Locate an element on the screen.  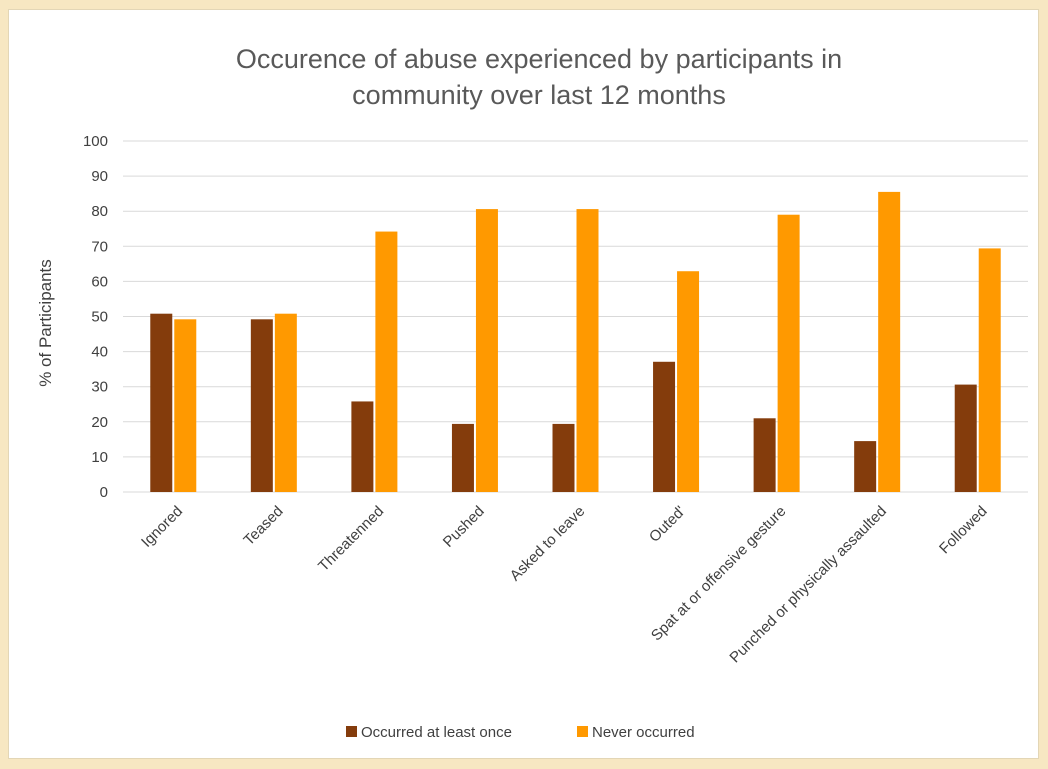
y-tick-label: 30 is located at coordinates (99, 387).